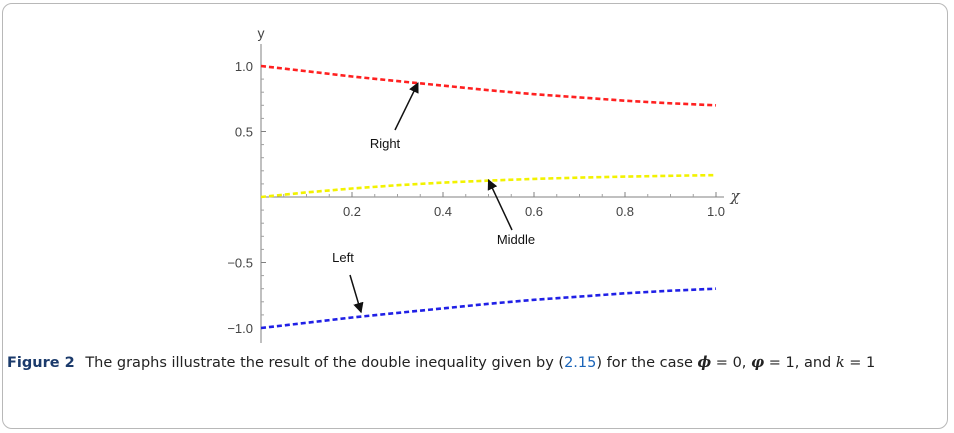 The width and height of the screenshot is (954, 433). Describe the element at coordinates (580, 363) in the screenshot. I see `equation-ref-link: 2.15` at that location.